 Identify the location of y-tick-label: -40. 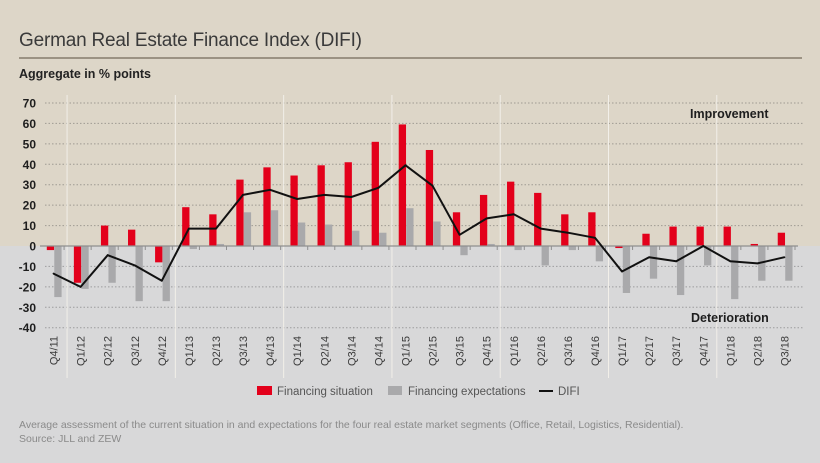
(28, 328).